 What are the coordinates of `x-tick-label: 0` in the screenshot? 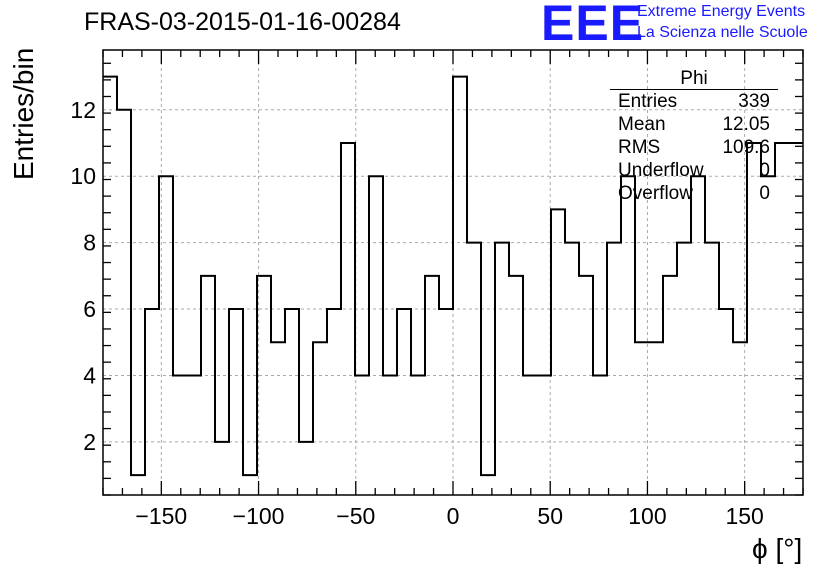 It's located at (453, 516).